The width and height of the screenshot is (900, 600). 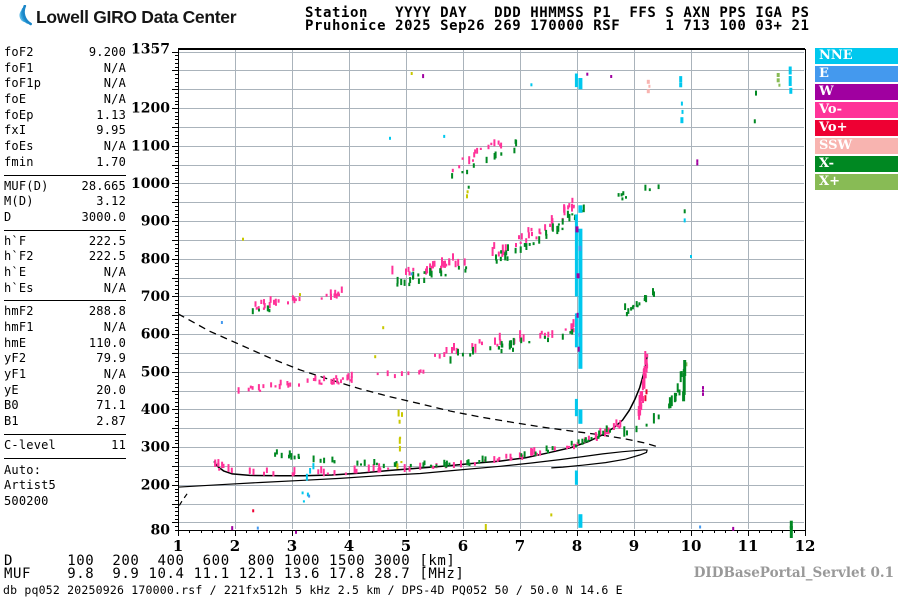 What do you see at coordinates (150, 109) in the screenshot?
I see `svg-text: 1200` at bounding box center [150, 109].